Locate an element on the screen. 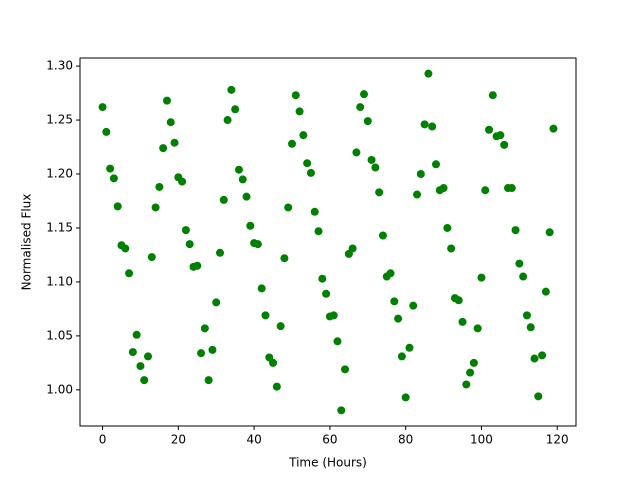 The width and height of the screenshot is (640, 480). x-tick-label: 100 is located at coordinates (481, 440).